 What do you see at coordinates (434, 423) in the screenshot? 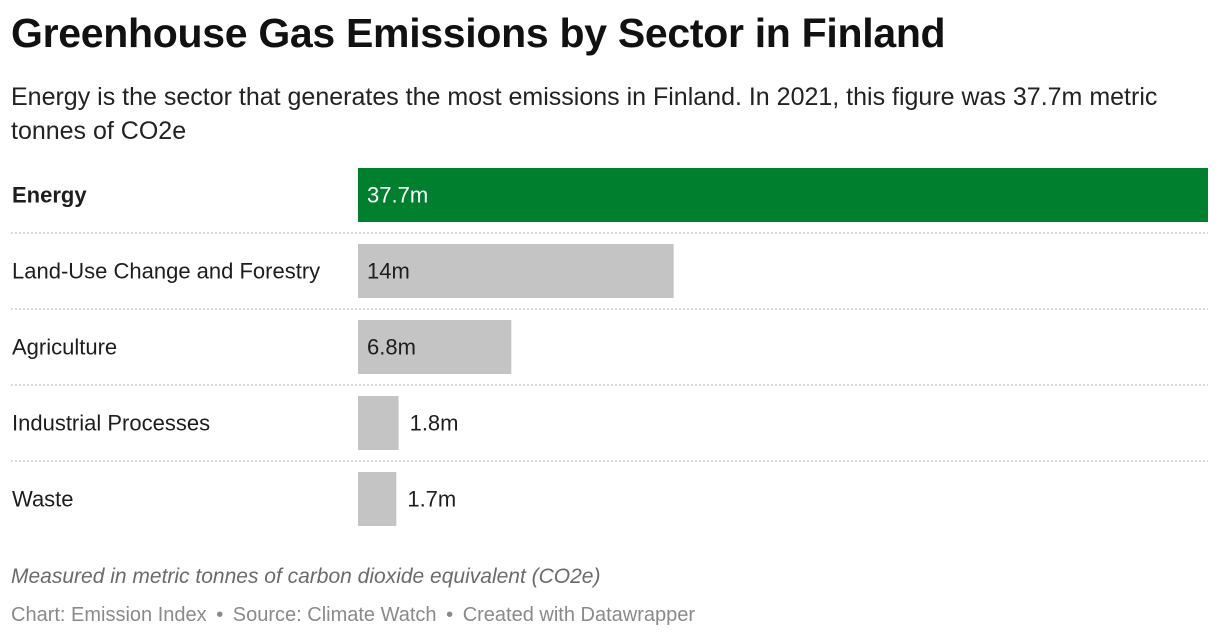
I see `value-label: 1.8m` at bounding box center [434, 423].